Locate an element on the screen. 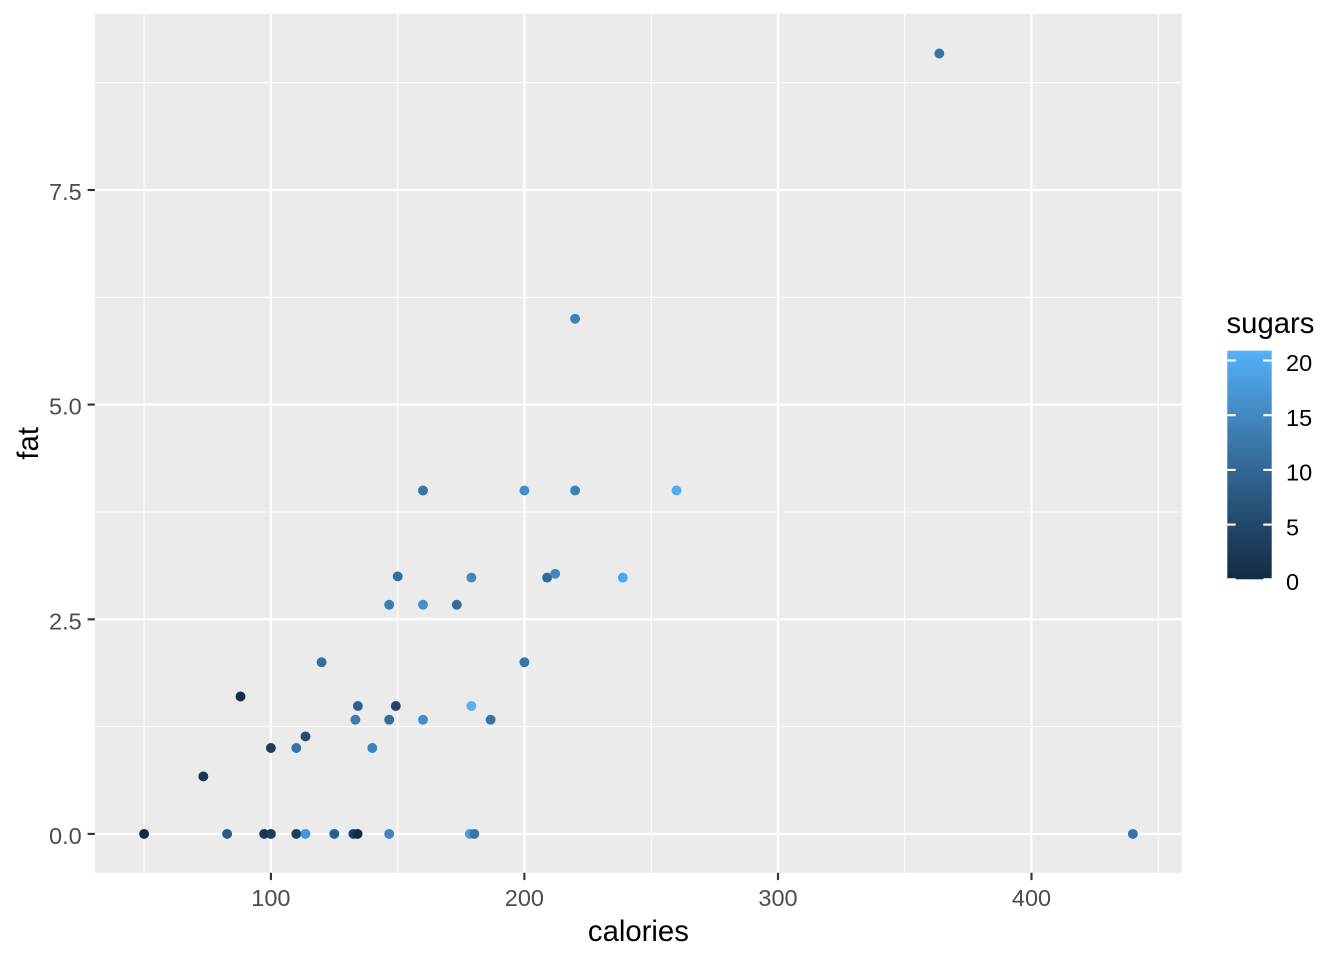  svg-text: 2.5 is located at coordinates (65, 621).